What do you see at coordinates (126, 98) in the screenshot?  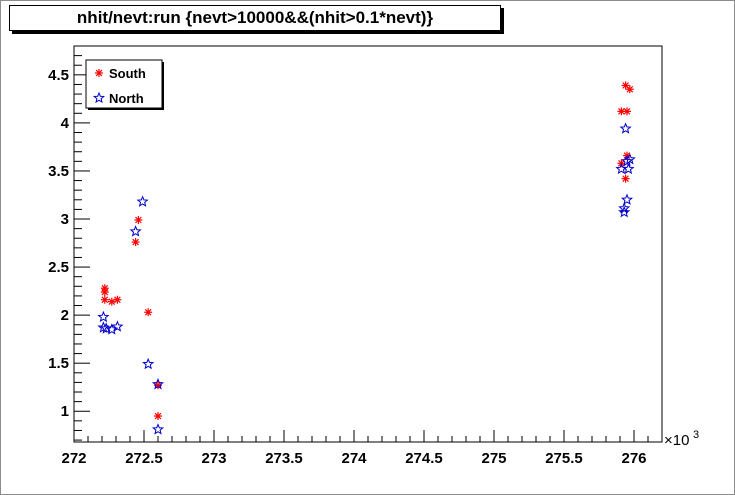 I see `legend-north-label: North` at bounding box center [126, 98].